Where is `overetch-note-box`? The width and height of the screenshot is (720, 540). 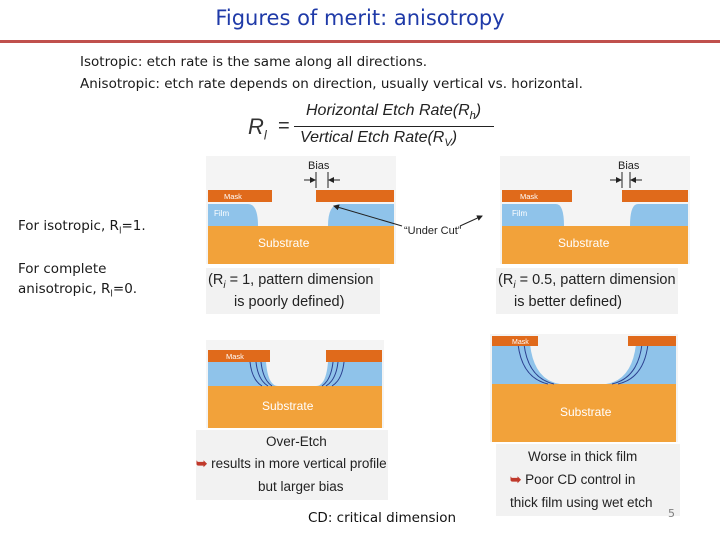
overetch-note-box is located at coordinates (292, 465).